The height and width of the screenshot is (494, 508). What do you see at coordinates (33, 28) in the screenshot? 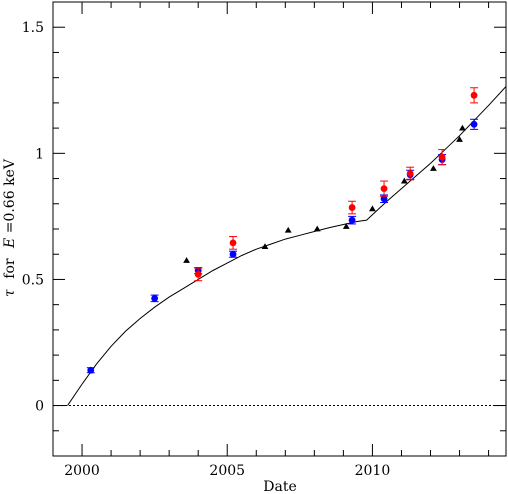
I see `y-tick-label: 1.5` at bounding box center [33, 28].